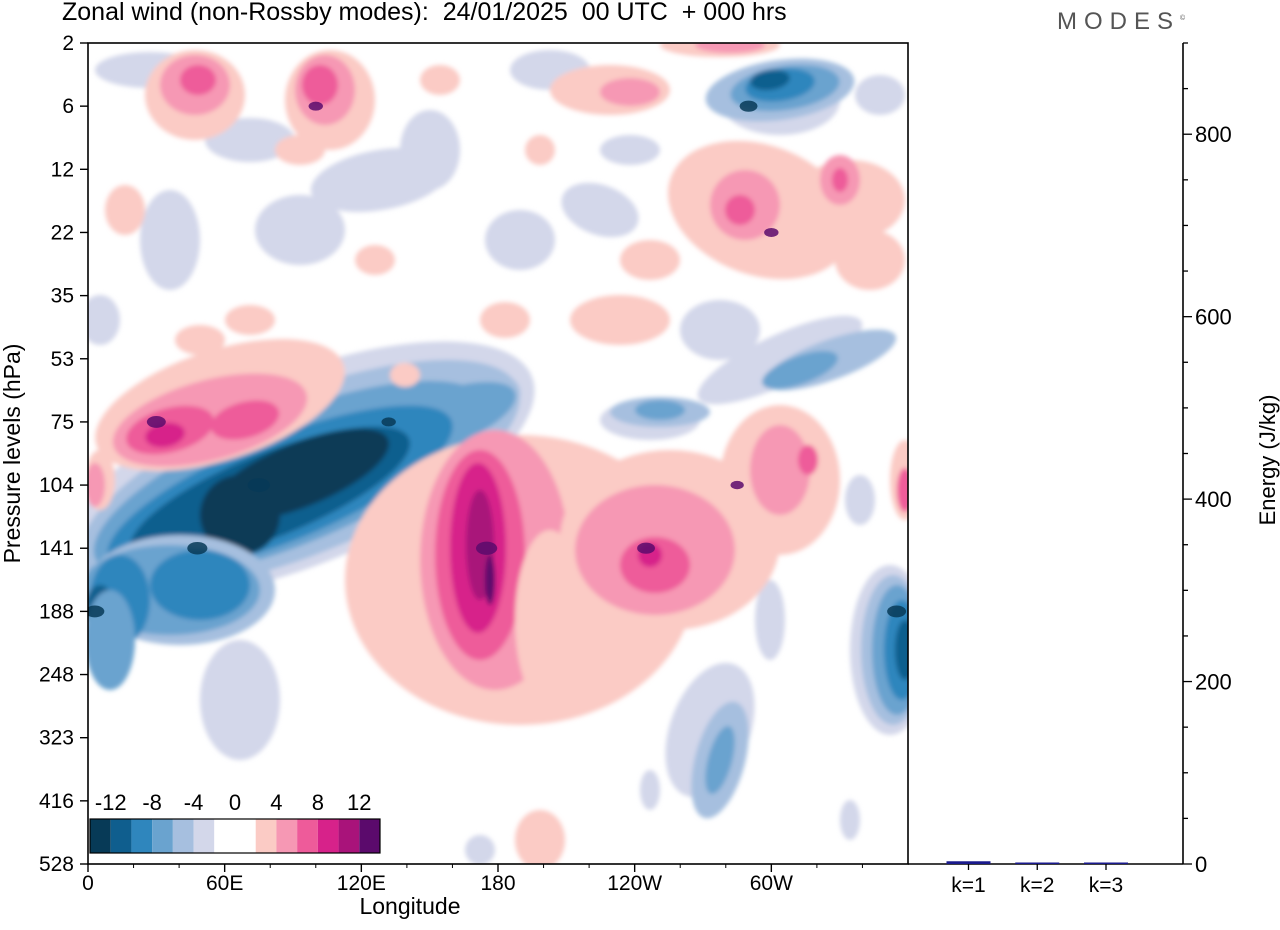 The width and height of the screenshot is (1280, 930). Describe the element at coordinates (235, 802) in the screenshot. I see `colorbar-label-3: 0` at that location.